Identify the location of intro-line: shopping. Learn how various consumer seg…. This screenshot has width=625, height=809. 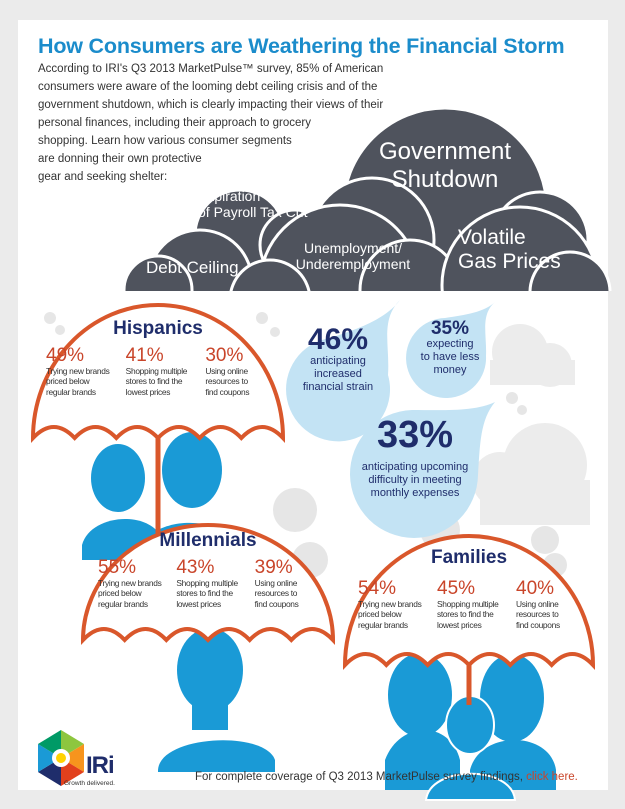
(165, 141).